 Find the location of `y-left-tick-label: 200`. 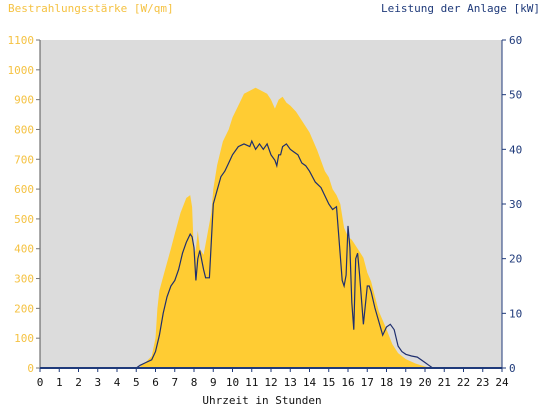

y-left-tick-label: 200 is located at coordinates (24, 308).